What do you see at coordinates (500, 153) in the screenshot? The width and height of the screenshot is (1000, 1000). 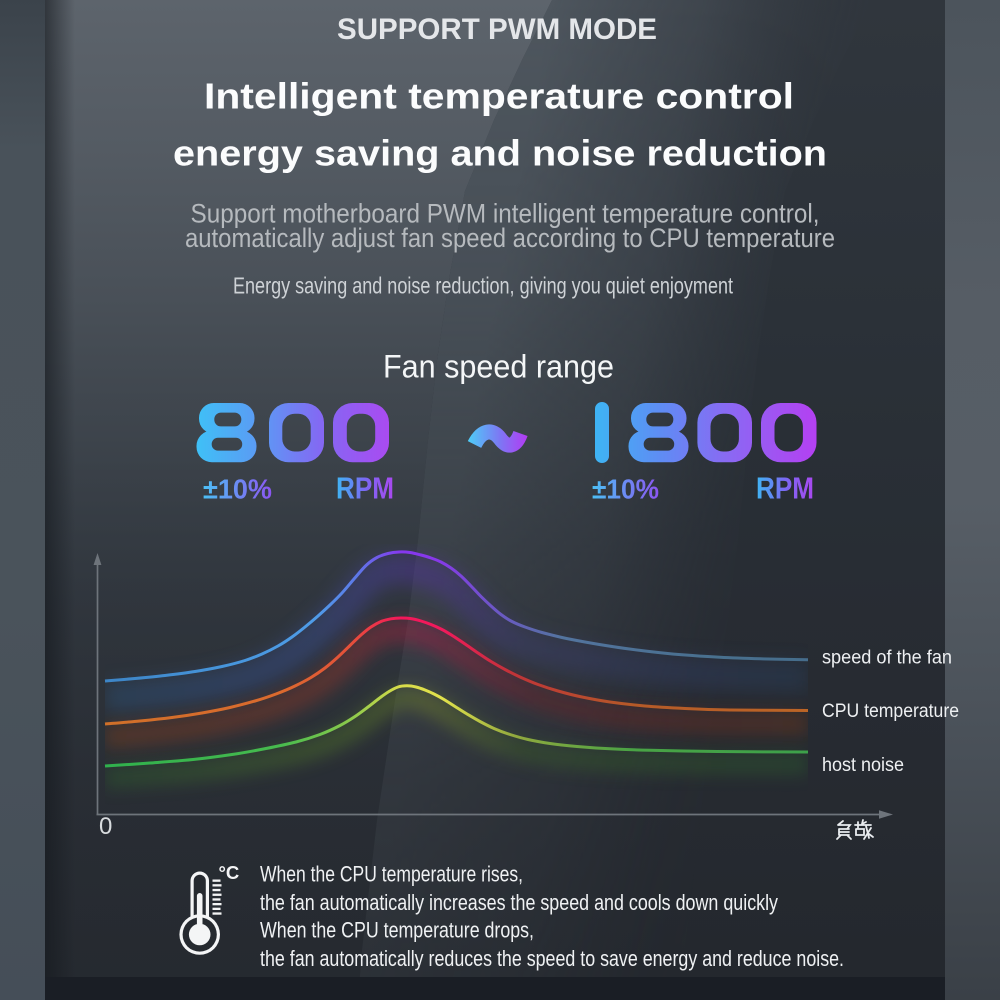 I see `svg-text:energy saving and noise reduct: energy saving and noise reduction` at bounding box center [500, 153].